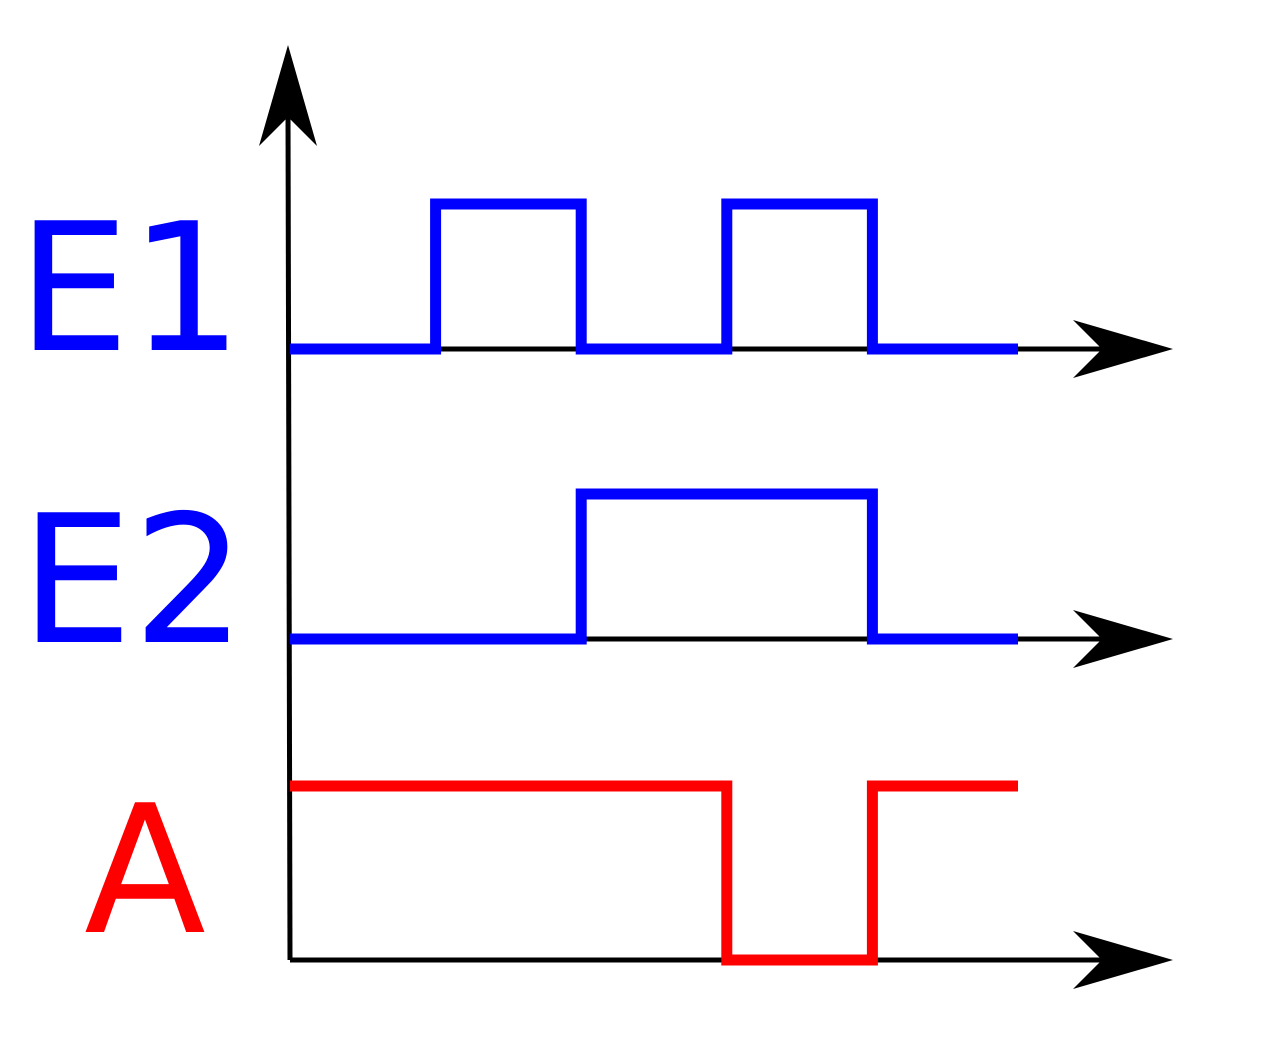 The image size is (1280, 1047). I want to click on signal-a-label: A, so click(145, 870).